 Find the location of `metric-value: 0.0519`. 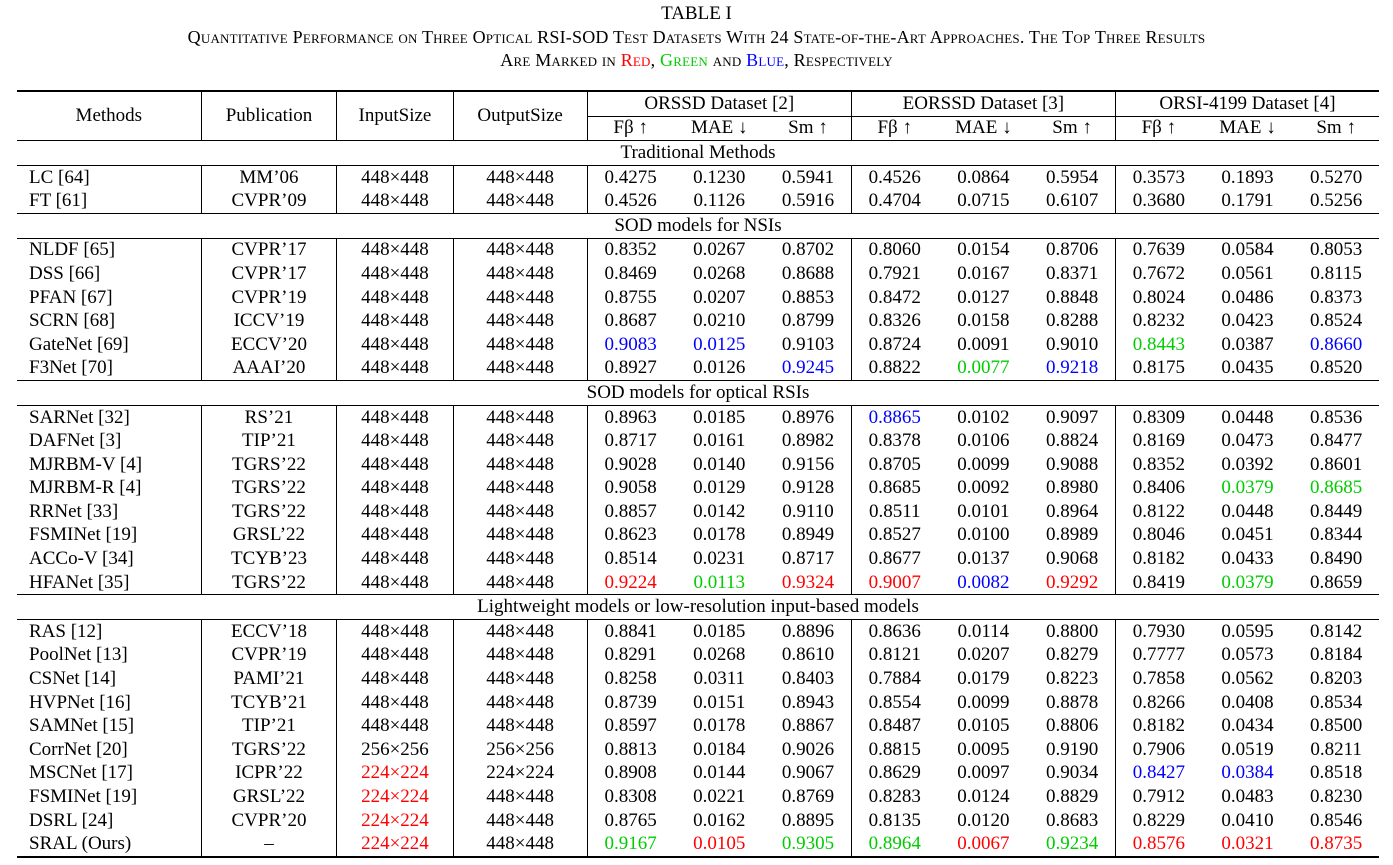

metric-value: 0.0519 is located at coordinates (1247, 749).